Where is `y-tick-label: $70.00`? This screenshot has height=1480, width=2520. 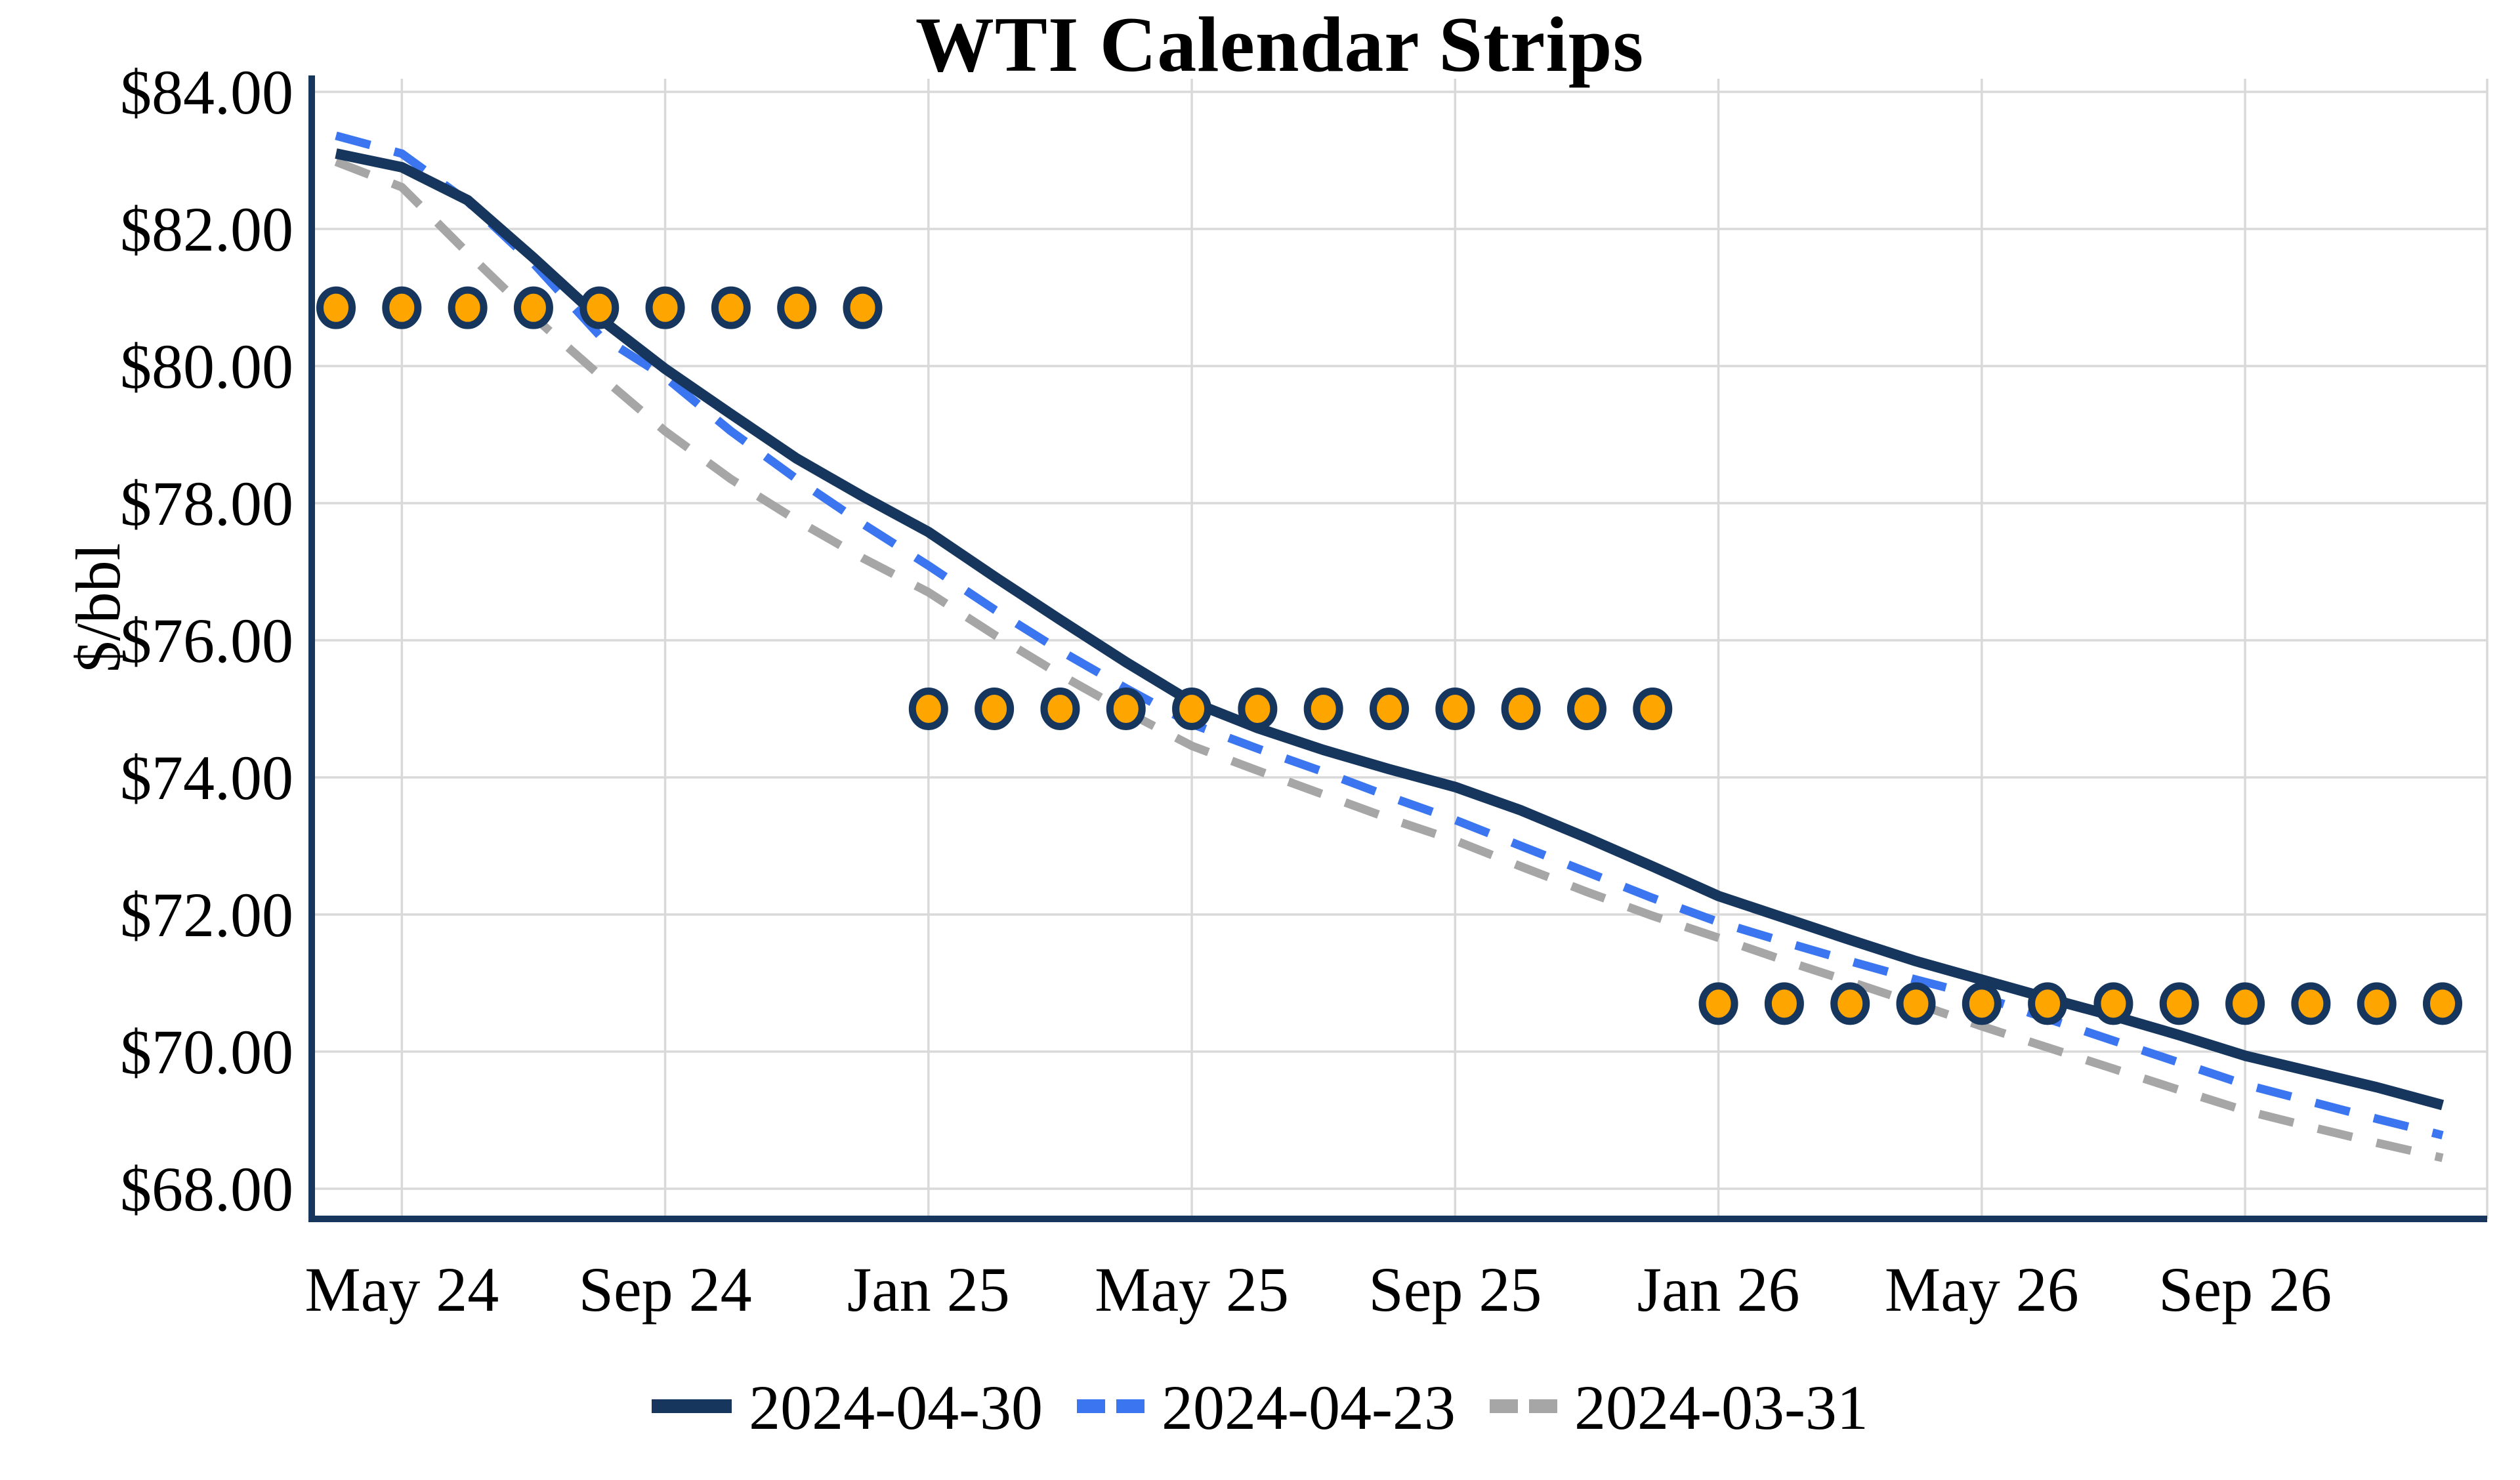 y-tick-label: $70.00 is located at coordinates (206, 1052).